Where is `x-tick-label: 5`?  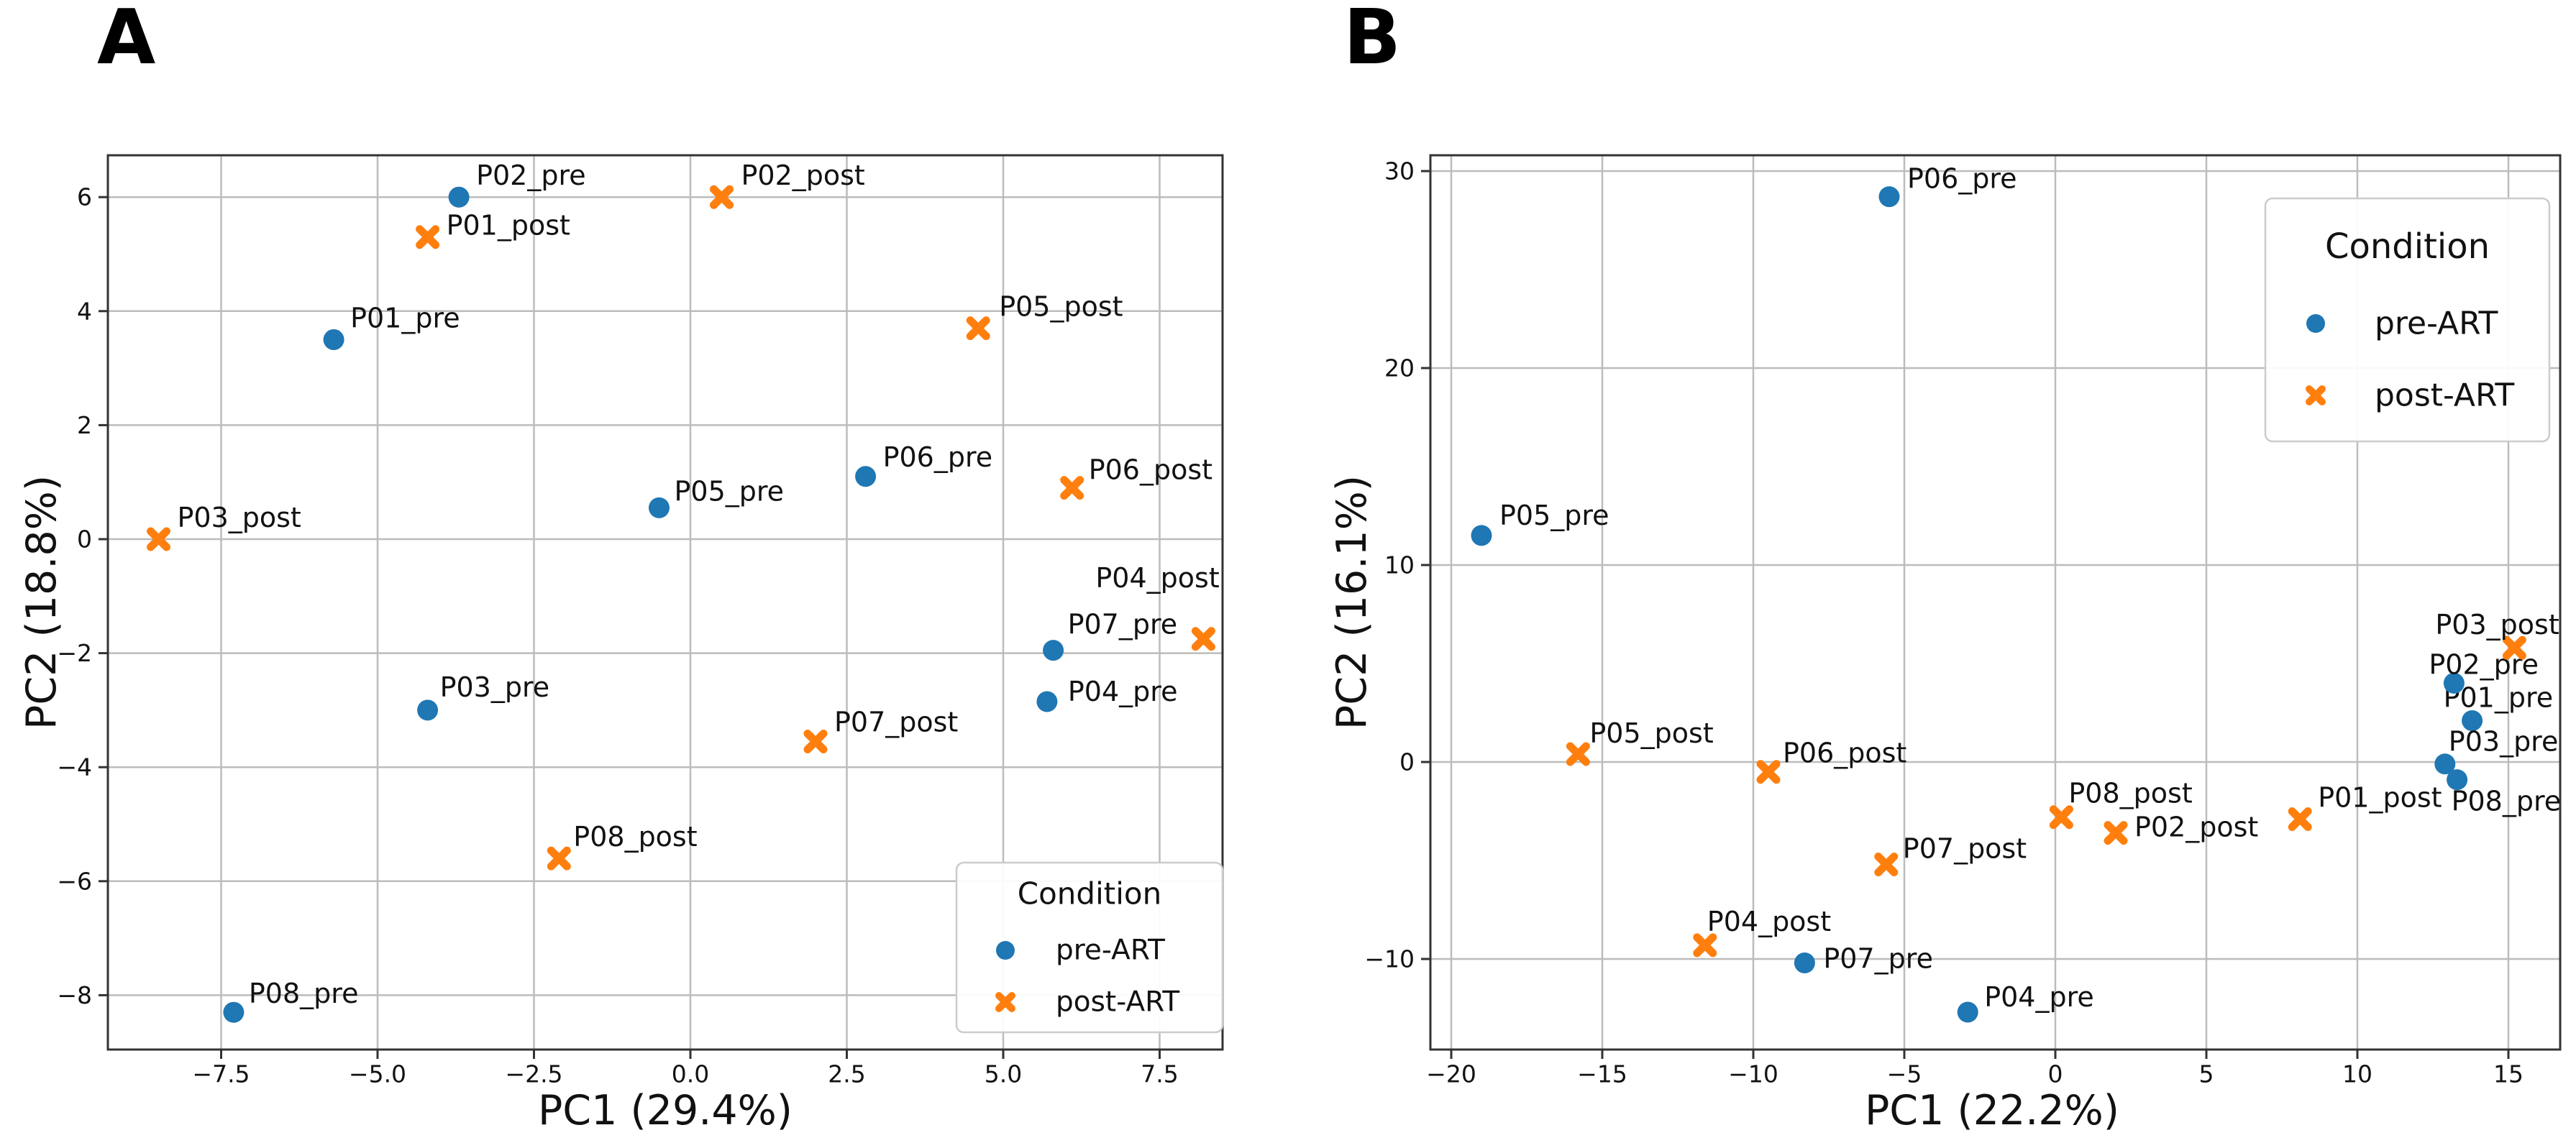 x-tick-label: 5 is located at coordinates (2206, 1074).